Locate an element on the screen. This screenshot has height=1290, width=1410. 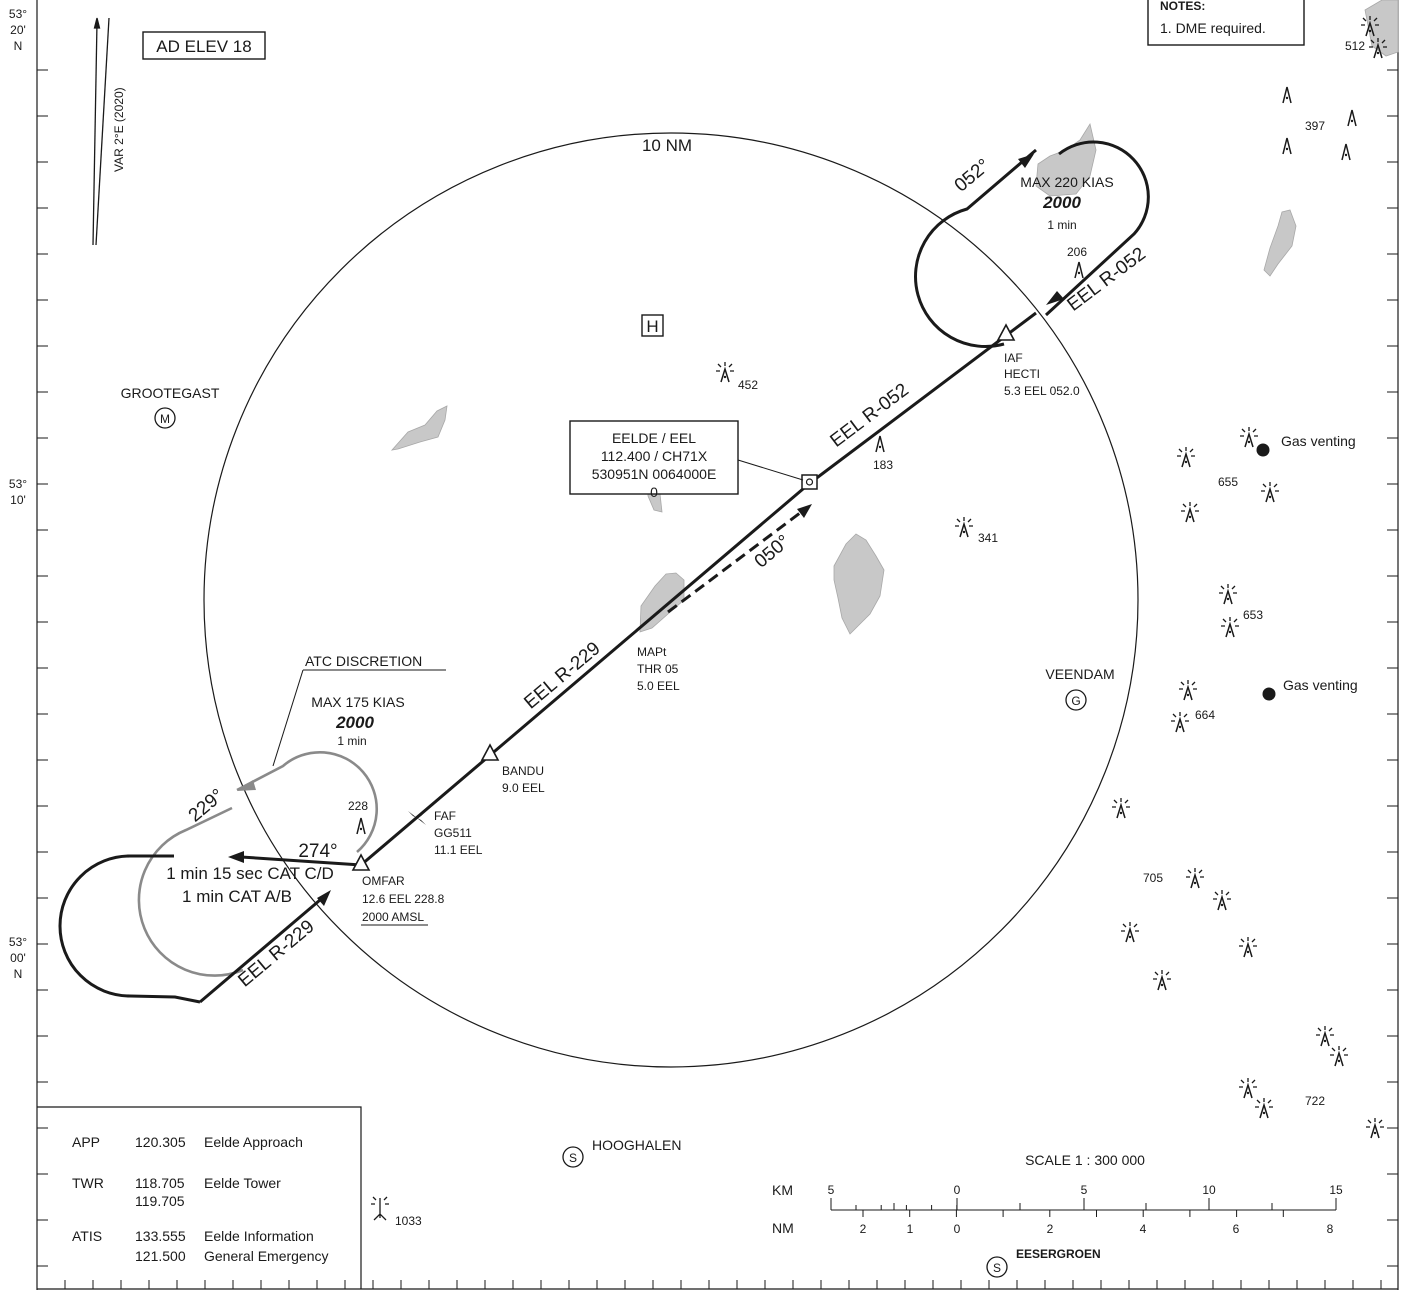
notes-item: 1. DME required. is located at coordinates (1213, 28).